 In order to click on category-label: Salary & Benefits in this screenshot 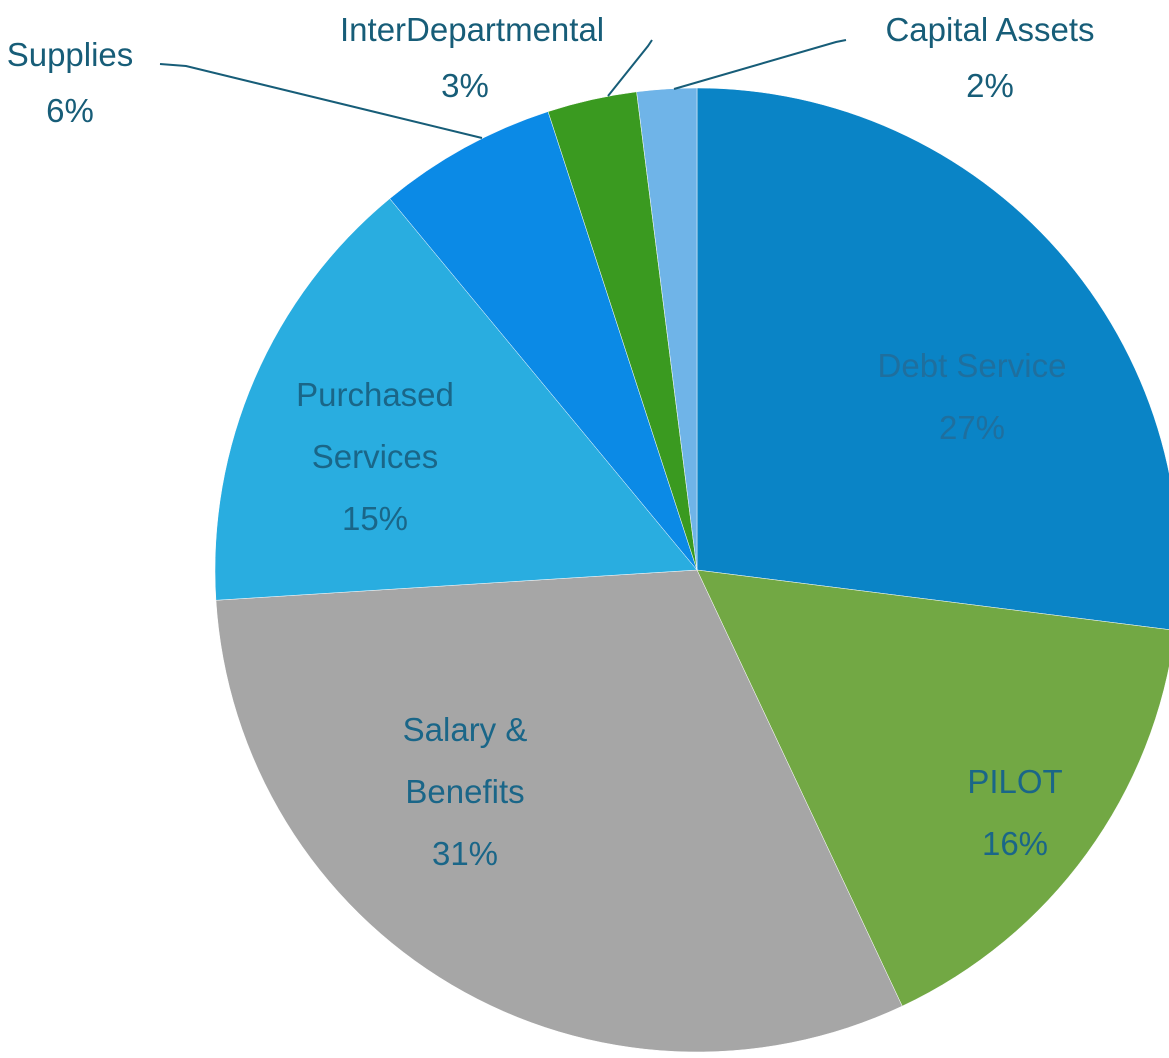, I will do `click(465, 760)`.